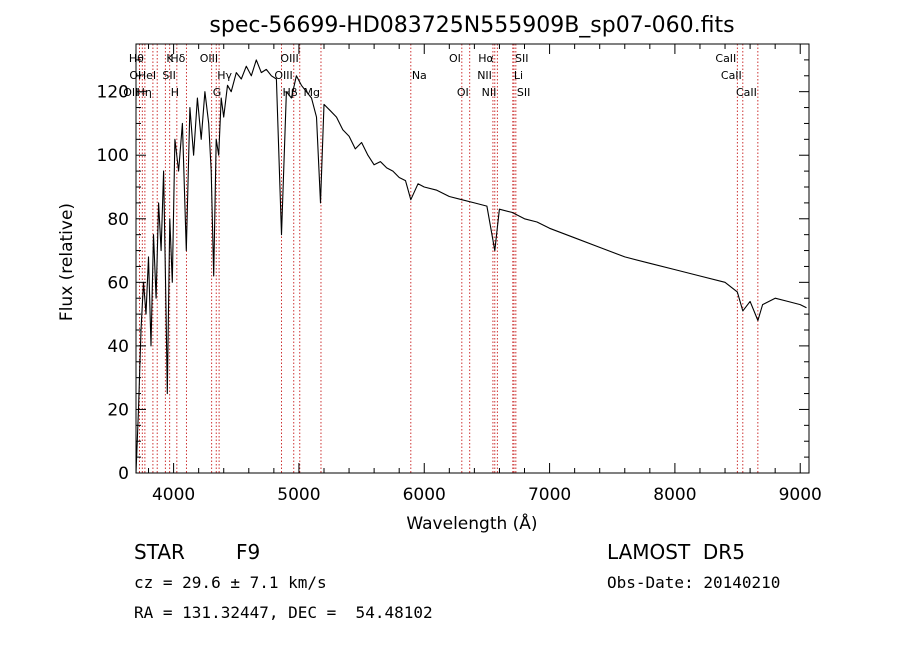 The height and width of the screenshot is (649, 900). Describe the element at coordinates (424, 495) in the screenshot. I see `x-tick-label: 6000` at that location.